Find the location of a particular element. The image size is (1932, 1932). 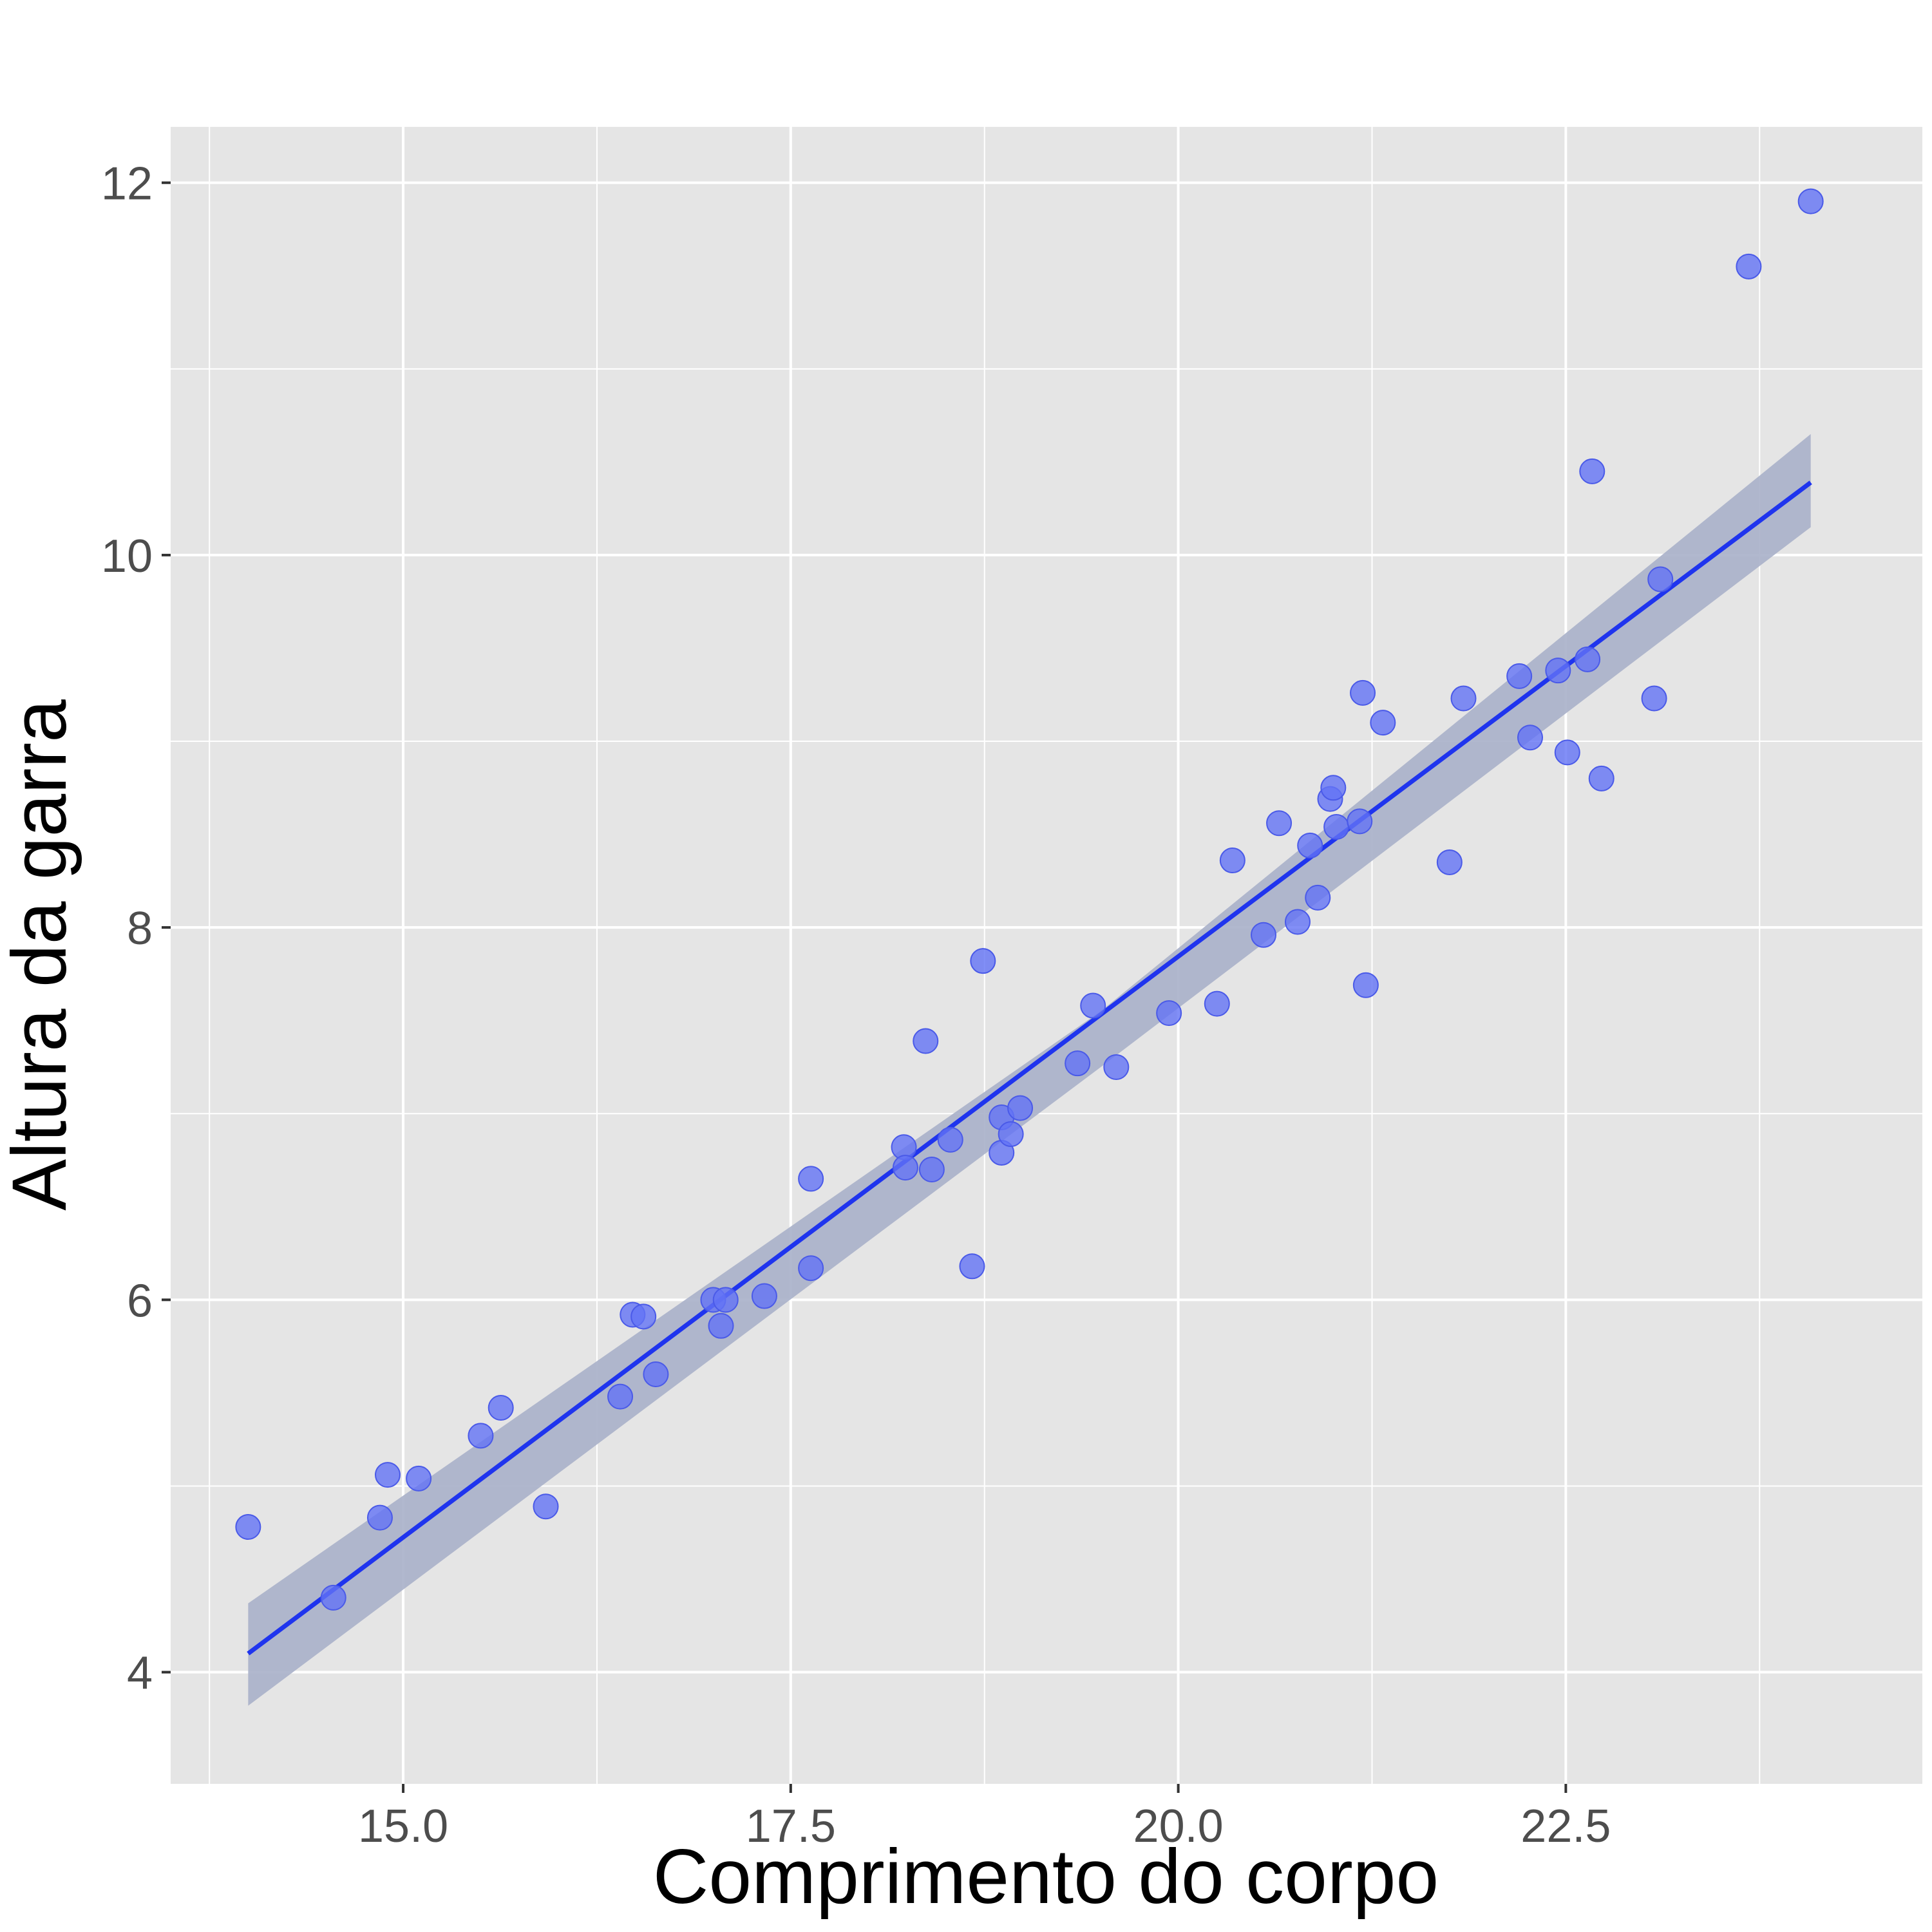

y-axis-ticks: 4 6 8 10 12 is located at coordinates (136, 929).